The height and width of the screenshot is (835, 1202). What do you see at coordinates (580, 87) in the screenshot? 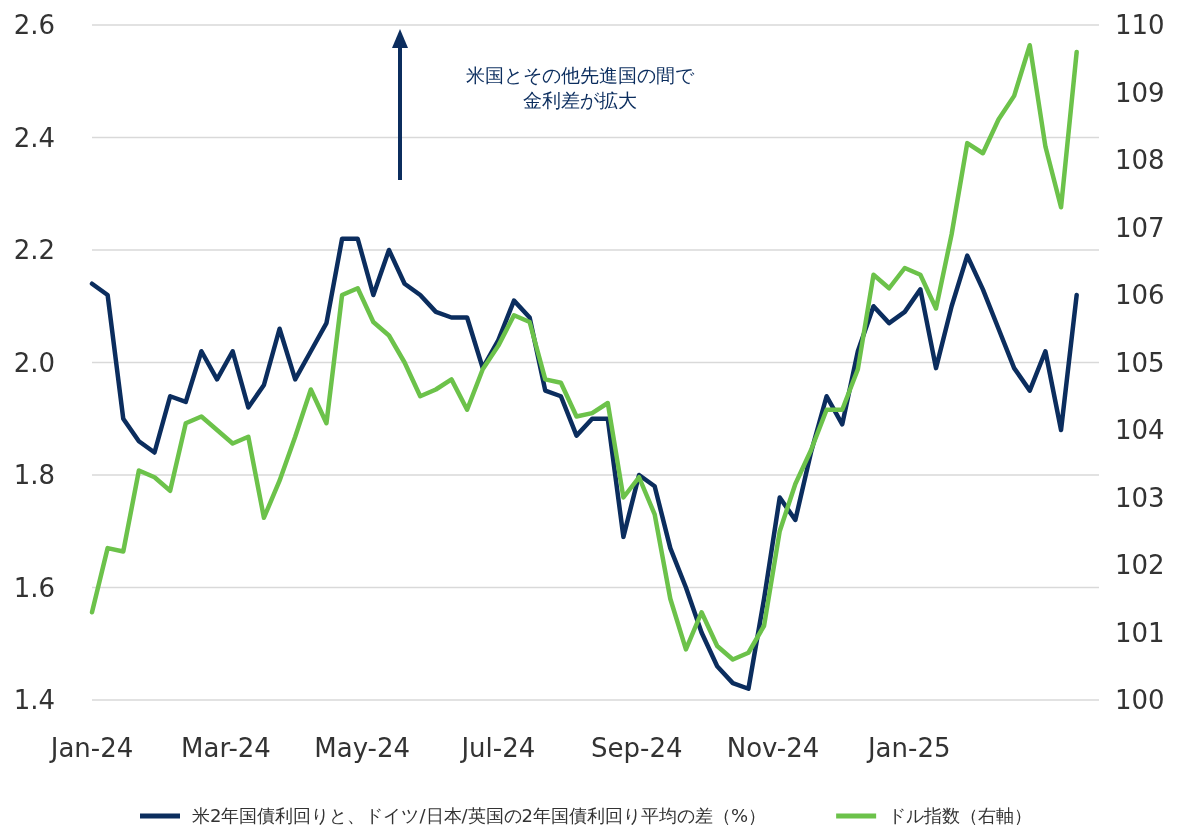
I see `annotation: 米国とその他先進国の間で金利差が拡大` at bounding box center [580, 87].